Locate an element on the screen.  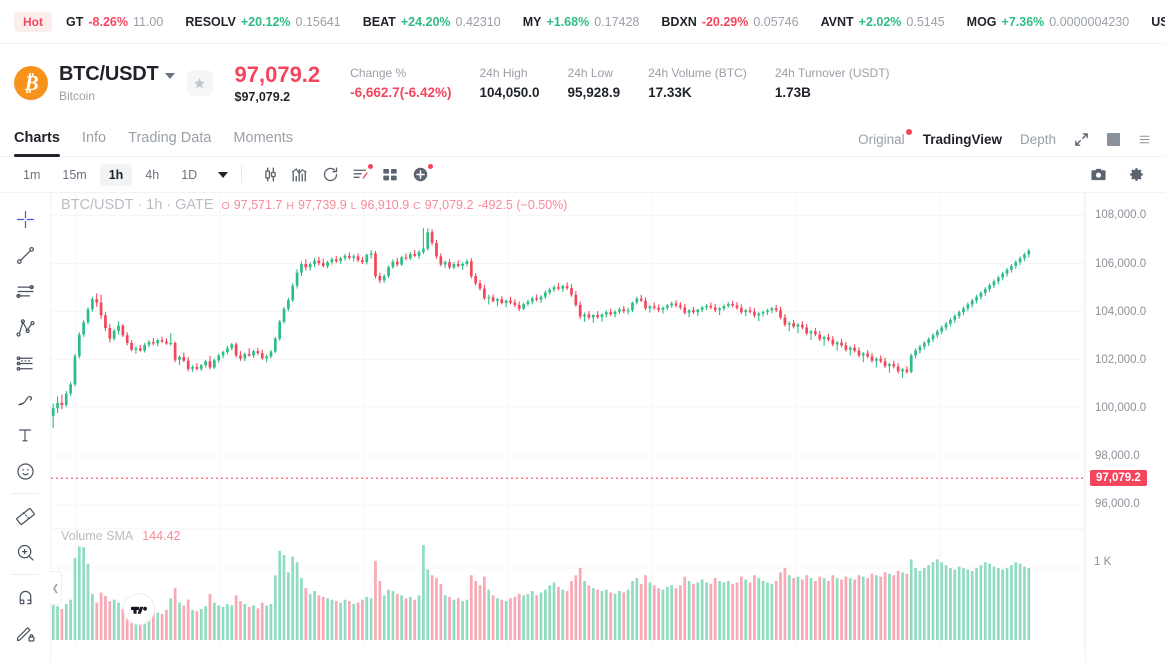
chevron-down-icon is located at coordinates (169, 76).